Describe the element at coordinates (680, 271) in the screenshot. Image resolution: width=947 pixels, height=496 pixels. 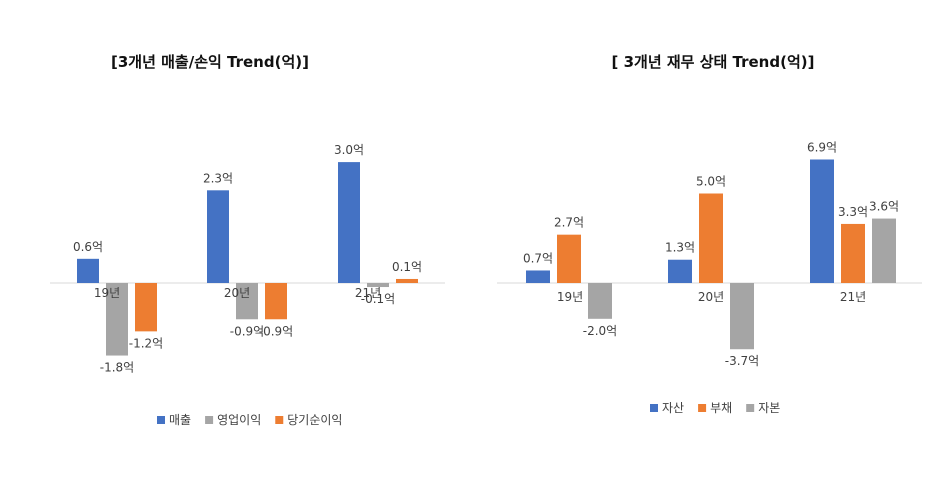
I see `bar-20년-자산` at that location.